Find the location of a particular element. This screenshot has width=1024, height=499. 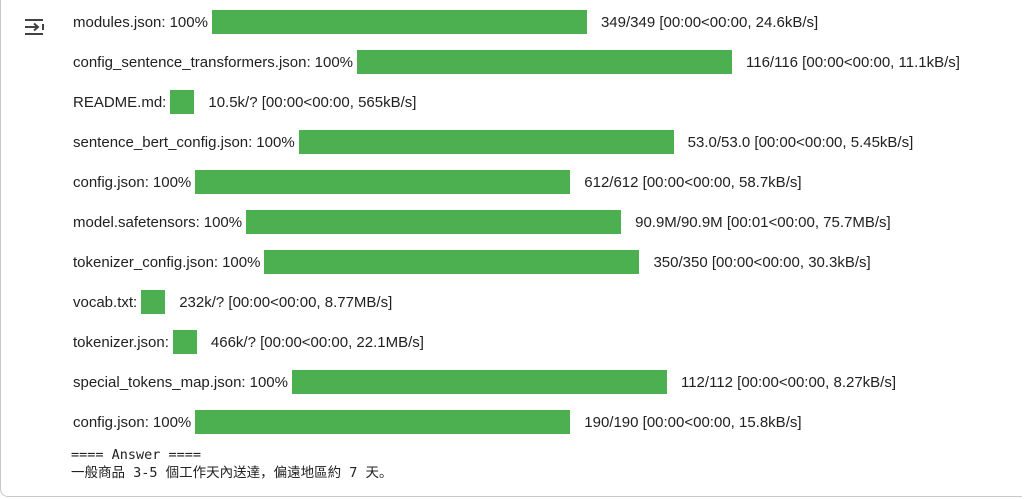

file-label: tokenizer.json: is located at coordinates (121, 342).